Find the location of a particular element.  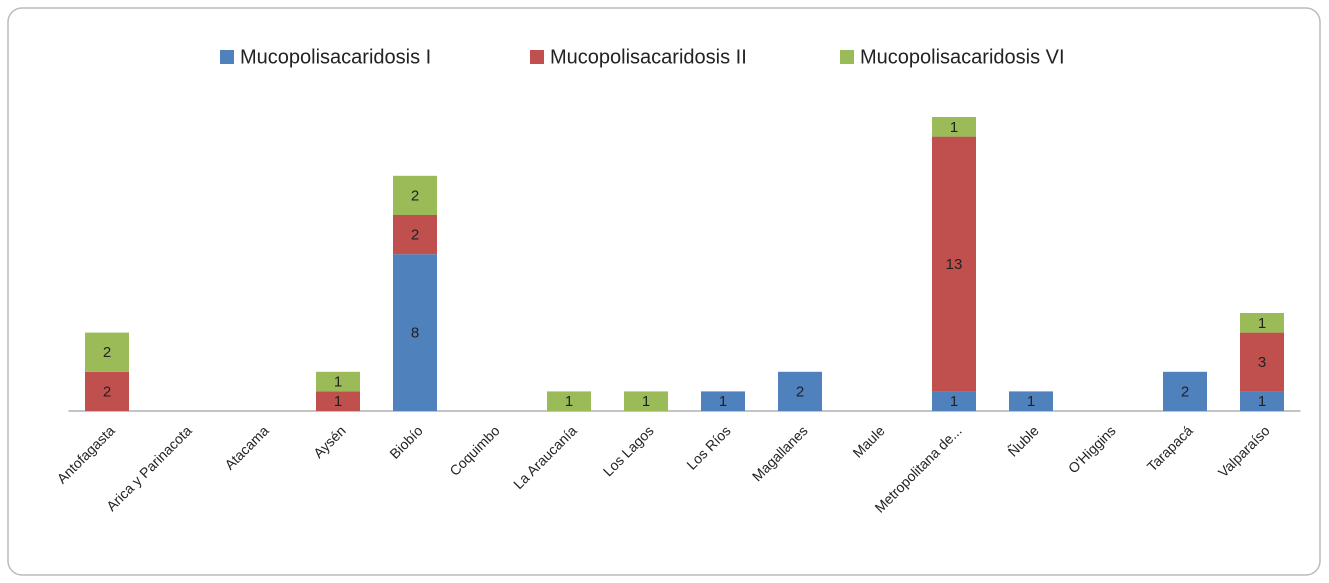

legend-label: Mucopolisacaridosis VI is located at coordinates (962, 57).